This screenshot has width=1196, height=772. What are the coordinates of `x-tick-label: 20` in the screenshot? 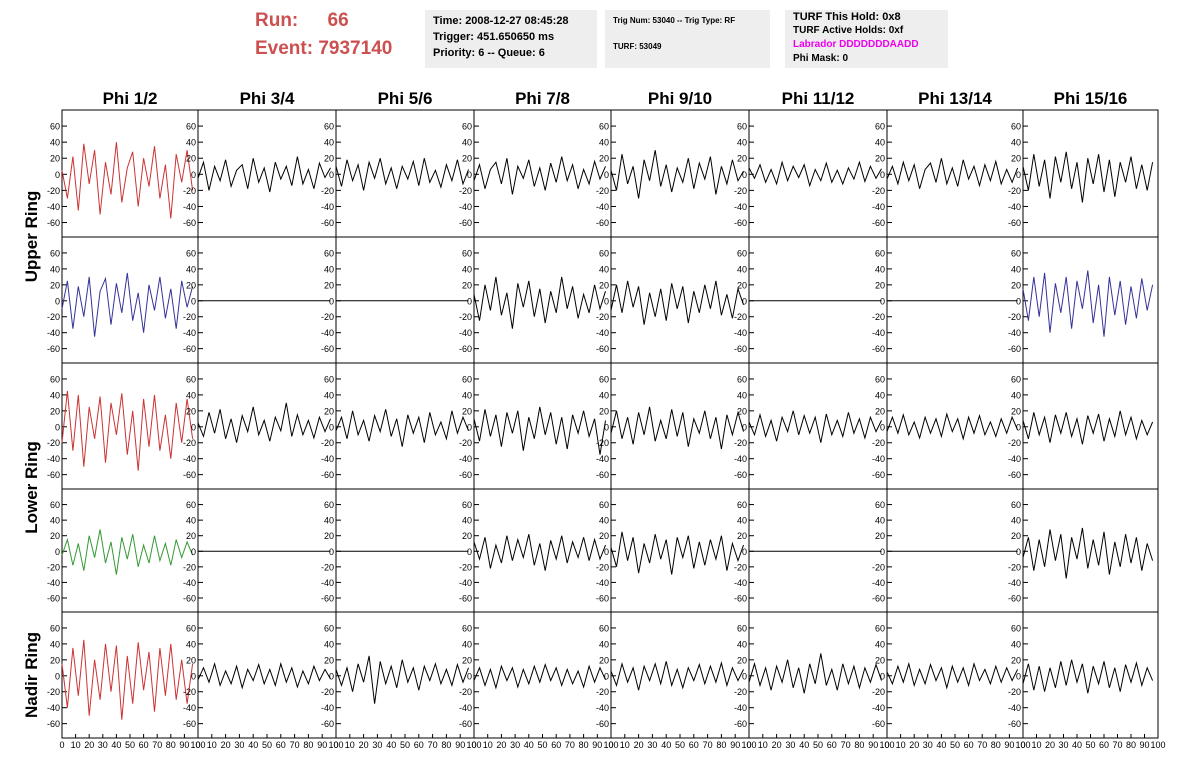 It's located at (364, 745).